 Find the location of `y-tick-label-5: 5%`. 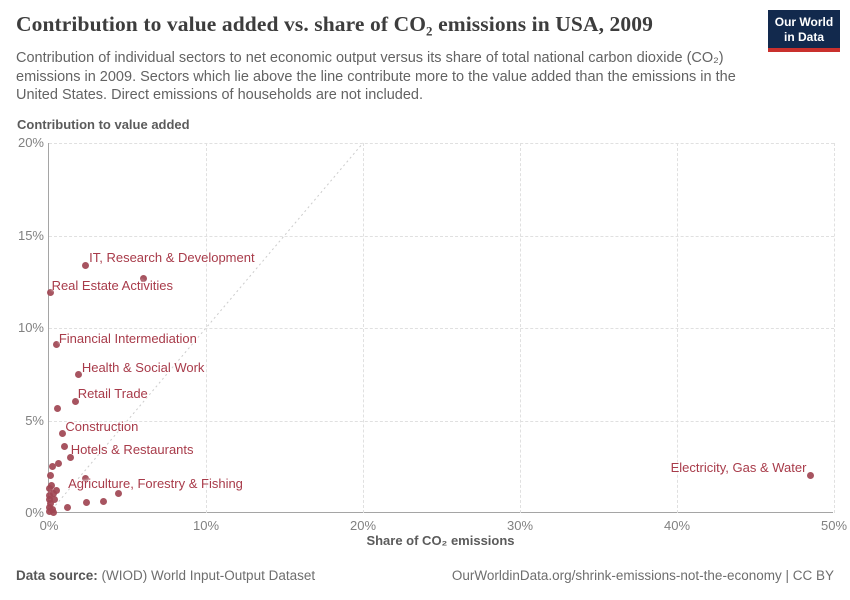

y-tick-label-5: 5% is located at coordinates (34, 420).